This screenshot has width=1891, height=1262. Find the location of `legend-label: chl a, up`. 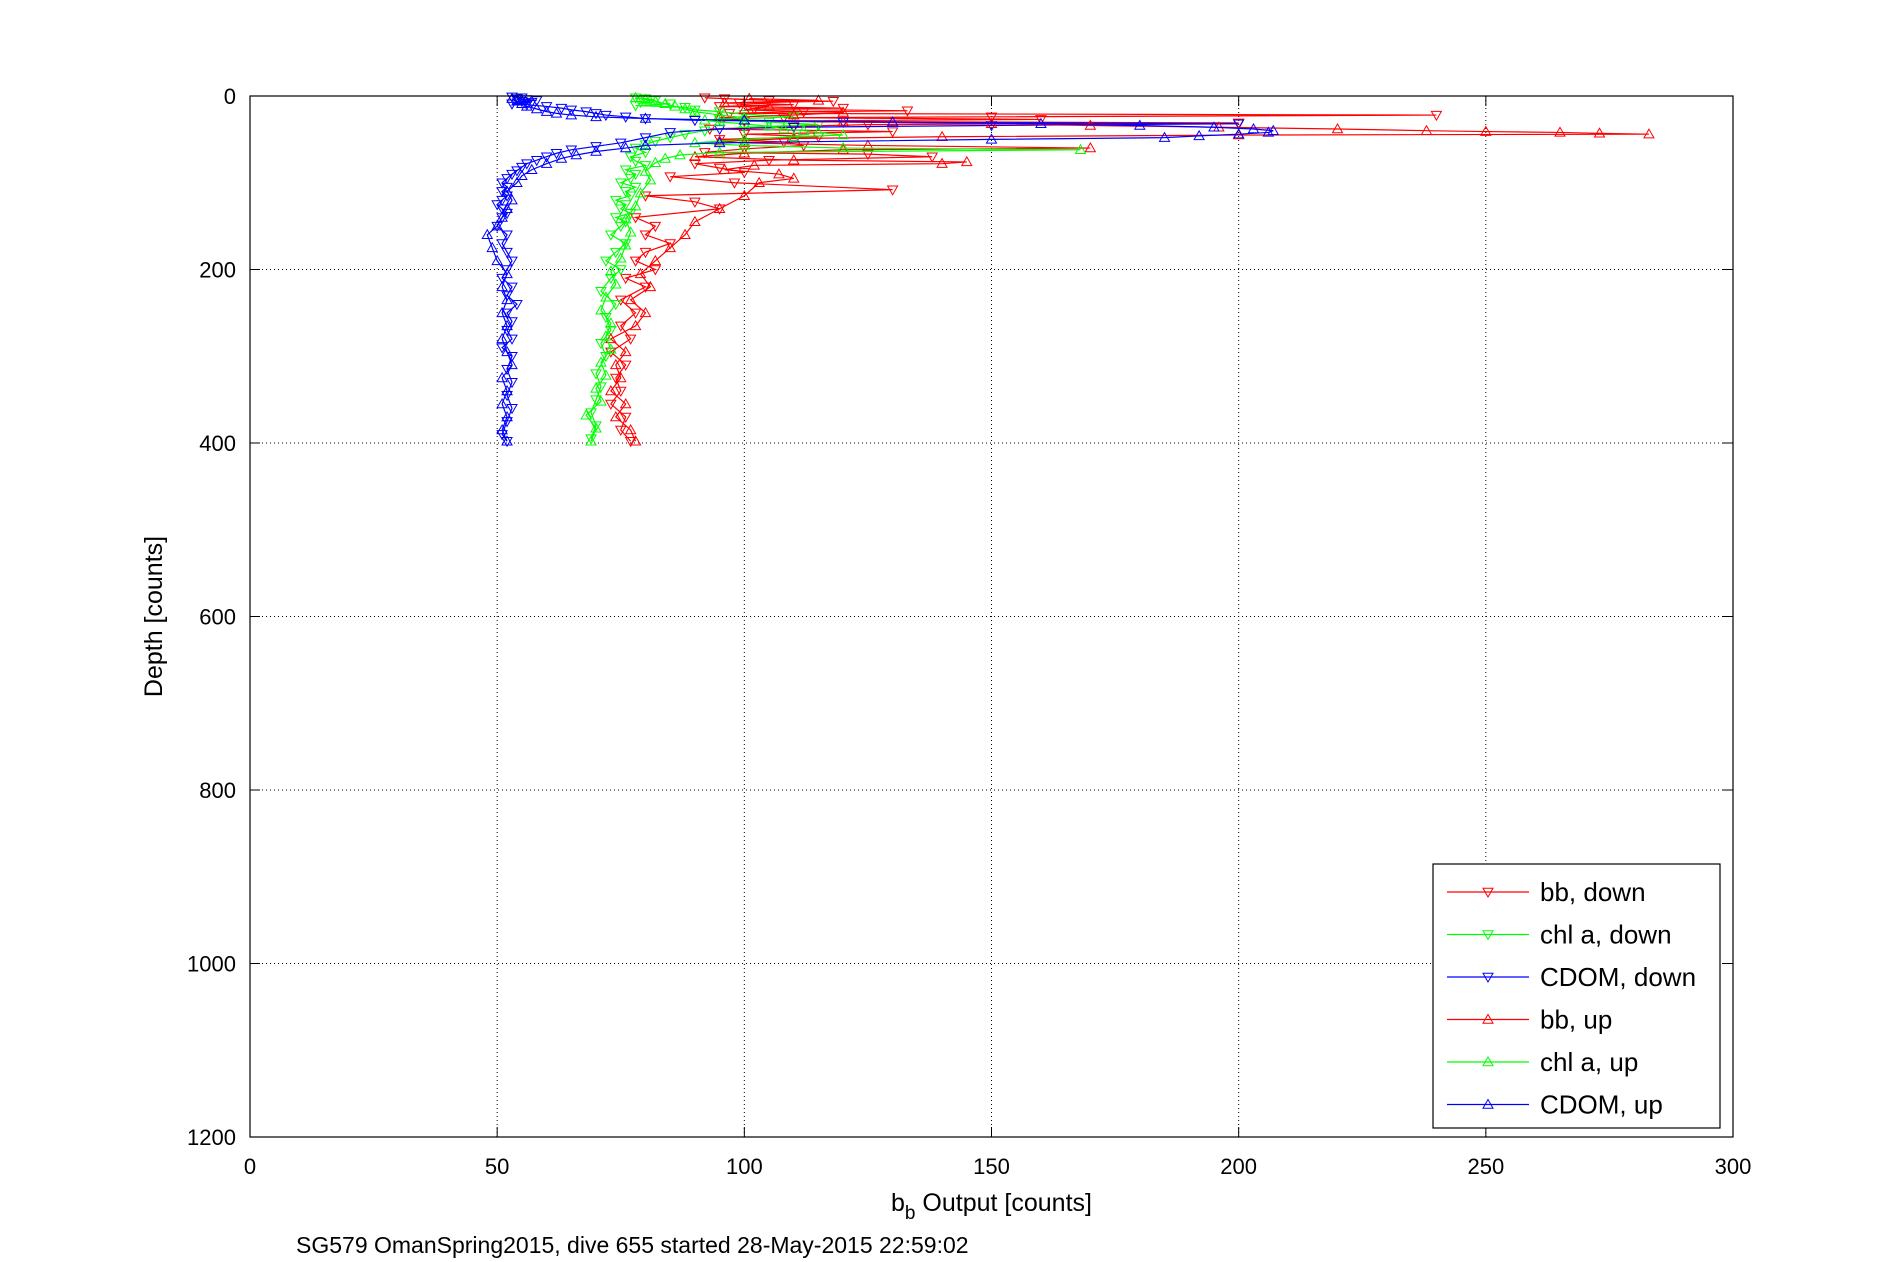

legend-label: chl a, up is located at coordinates (1589, 1062).